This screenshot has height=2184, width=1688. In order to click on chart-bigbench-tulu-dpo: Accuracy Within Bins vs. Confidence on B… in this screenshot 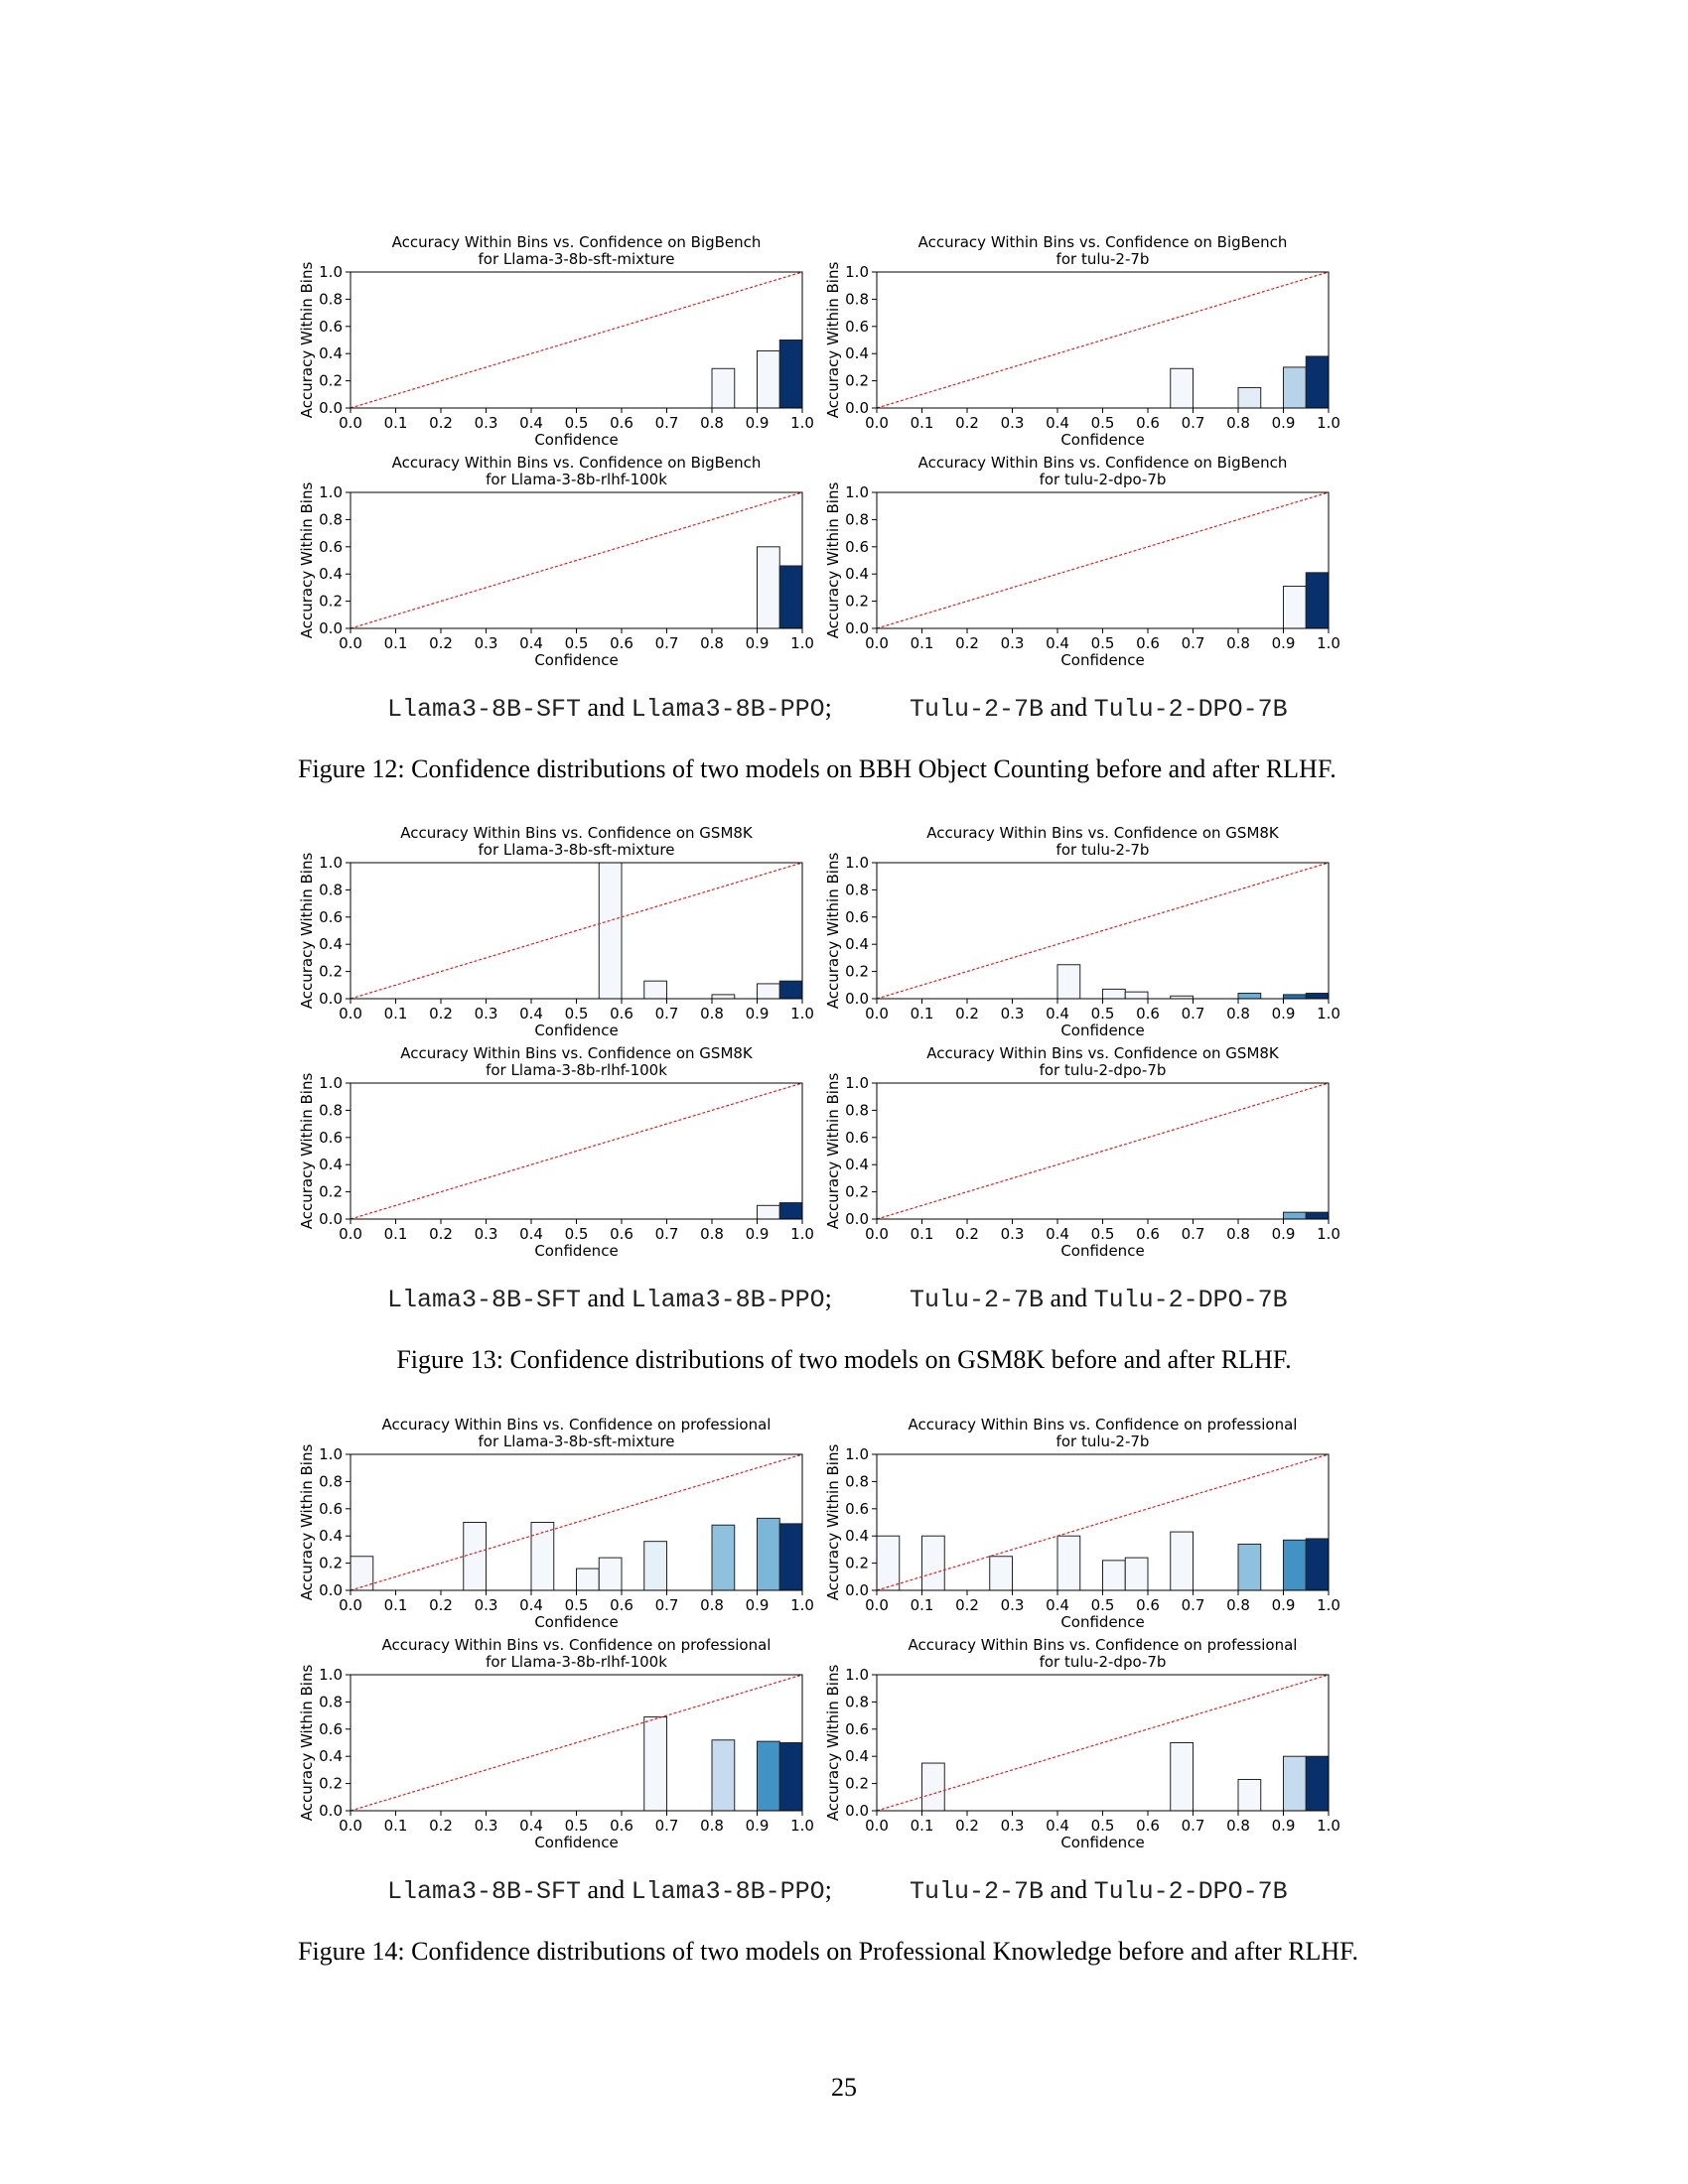, I will do `click(1087, 560)`.